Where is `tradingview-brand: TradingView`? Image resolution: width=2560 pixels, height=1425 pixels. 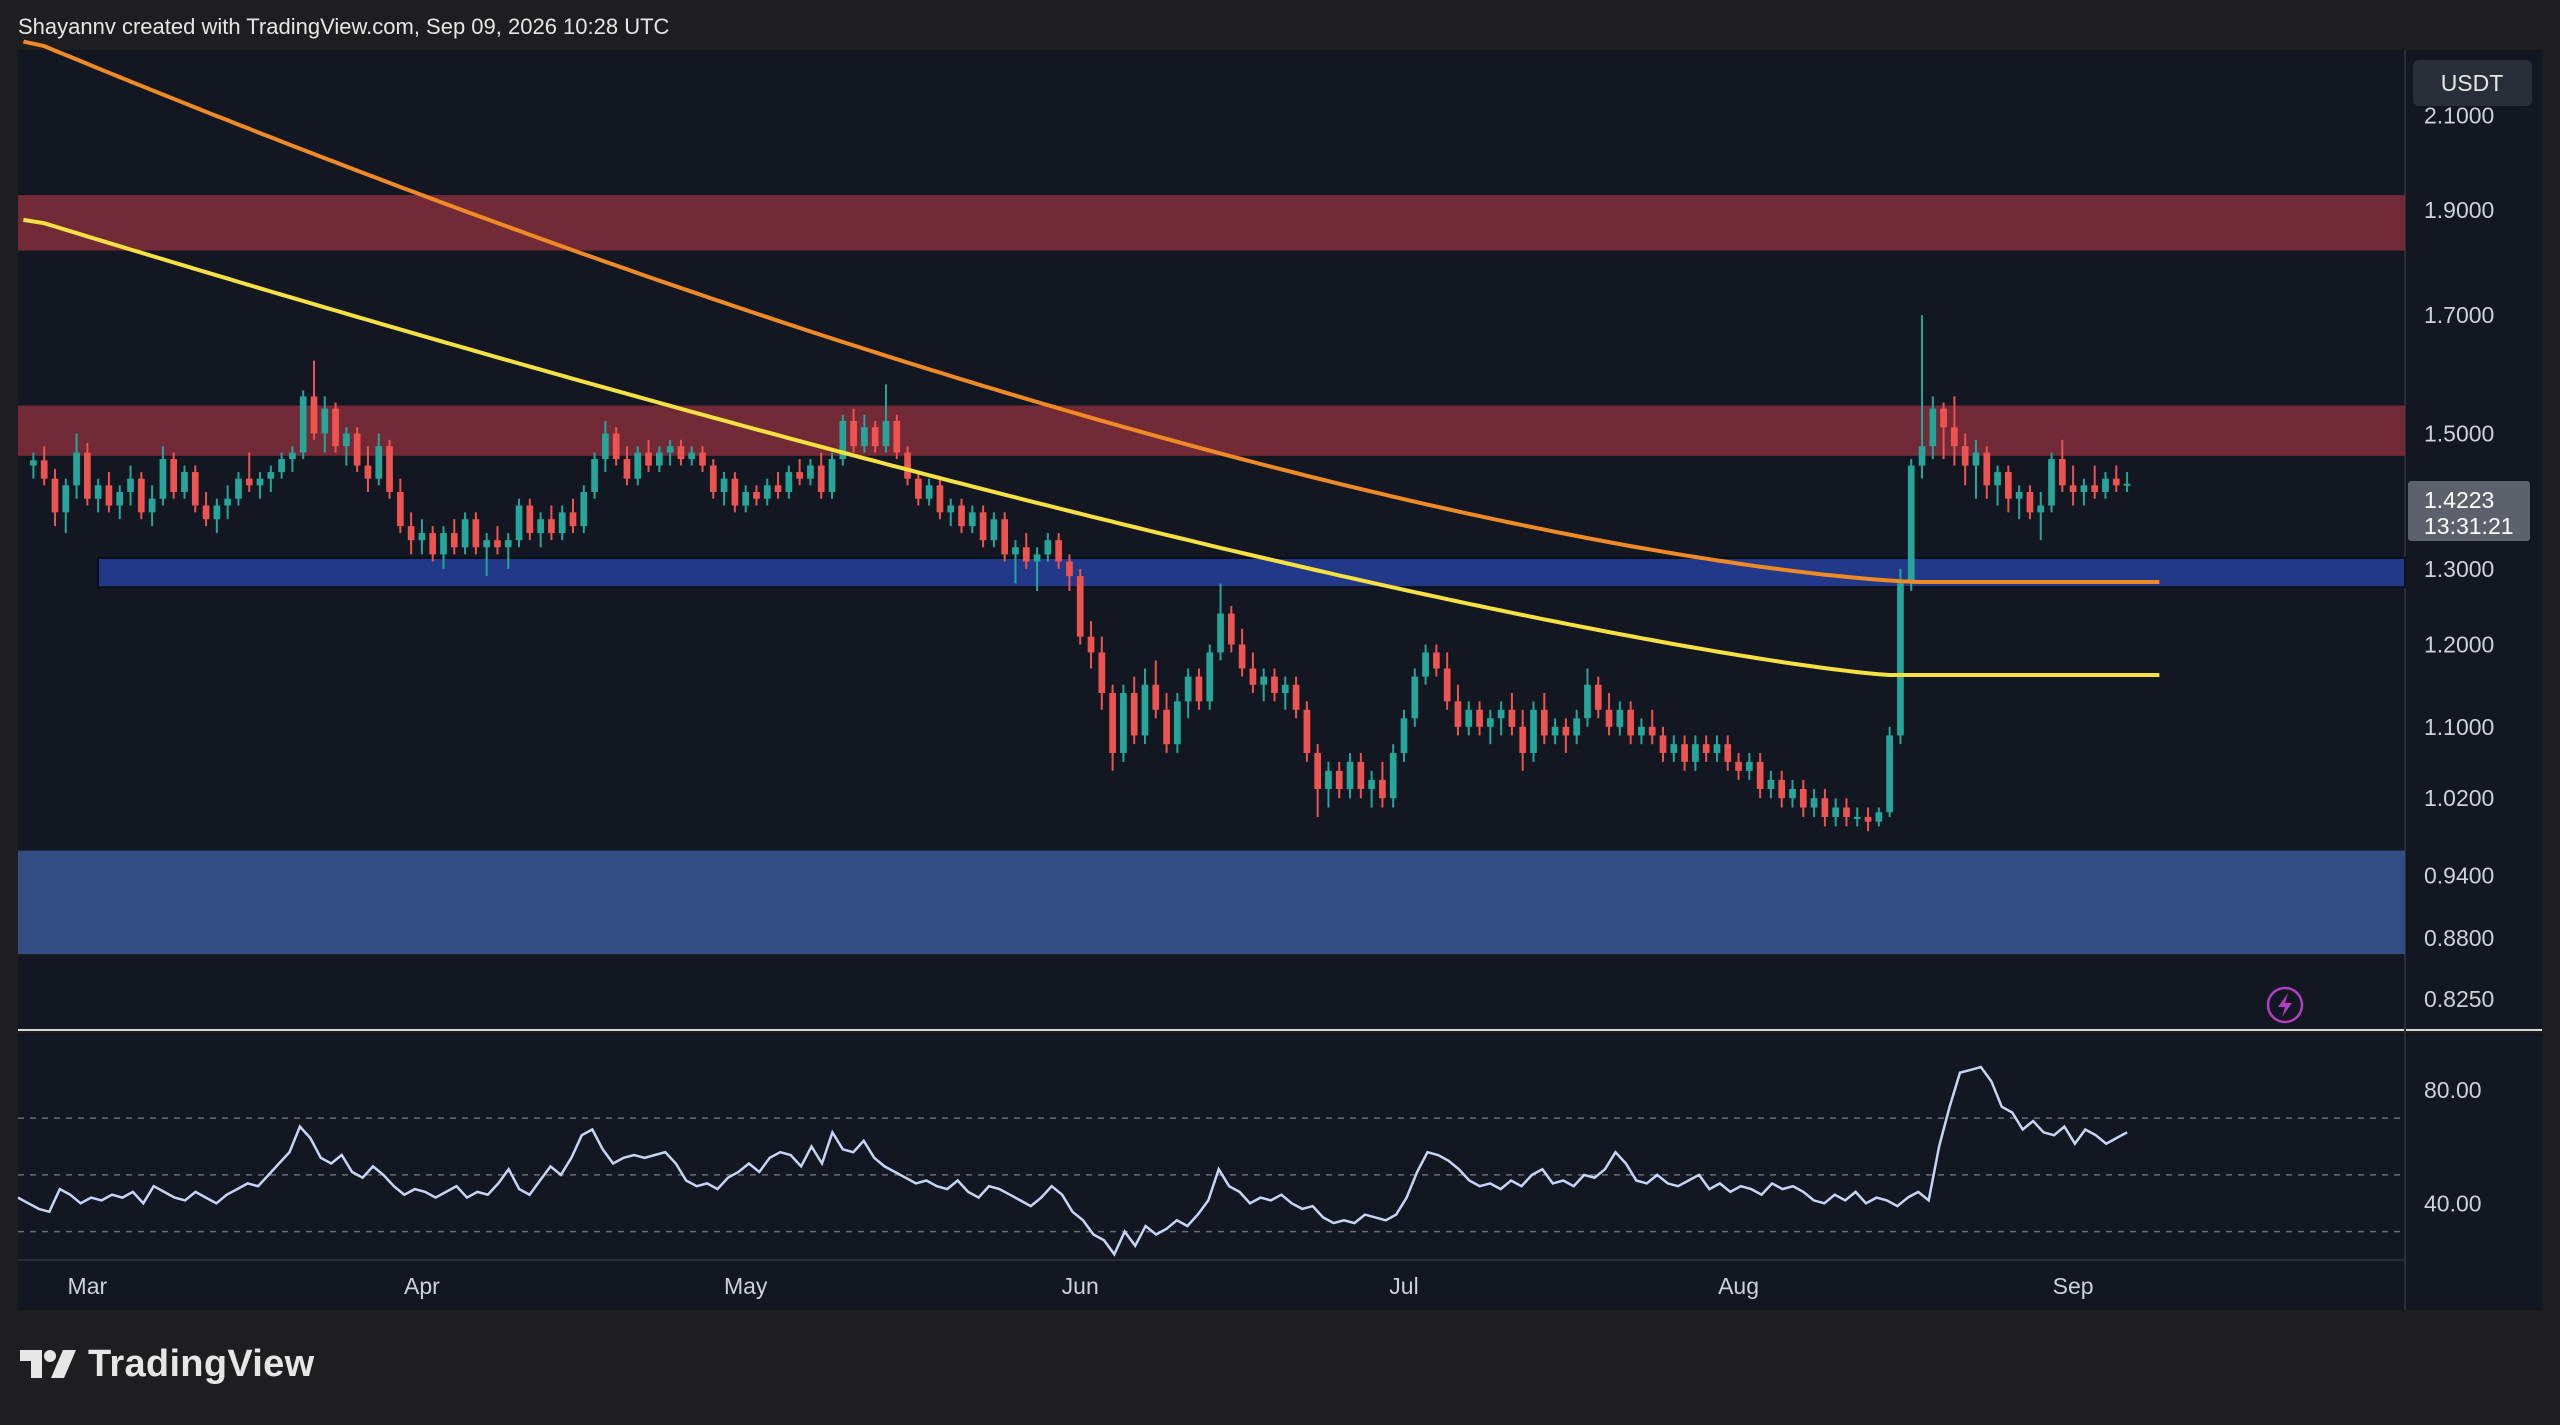 tradingview-brand: TradingView is located at coordinates (167, 1364).